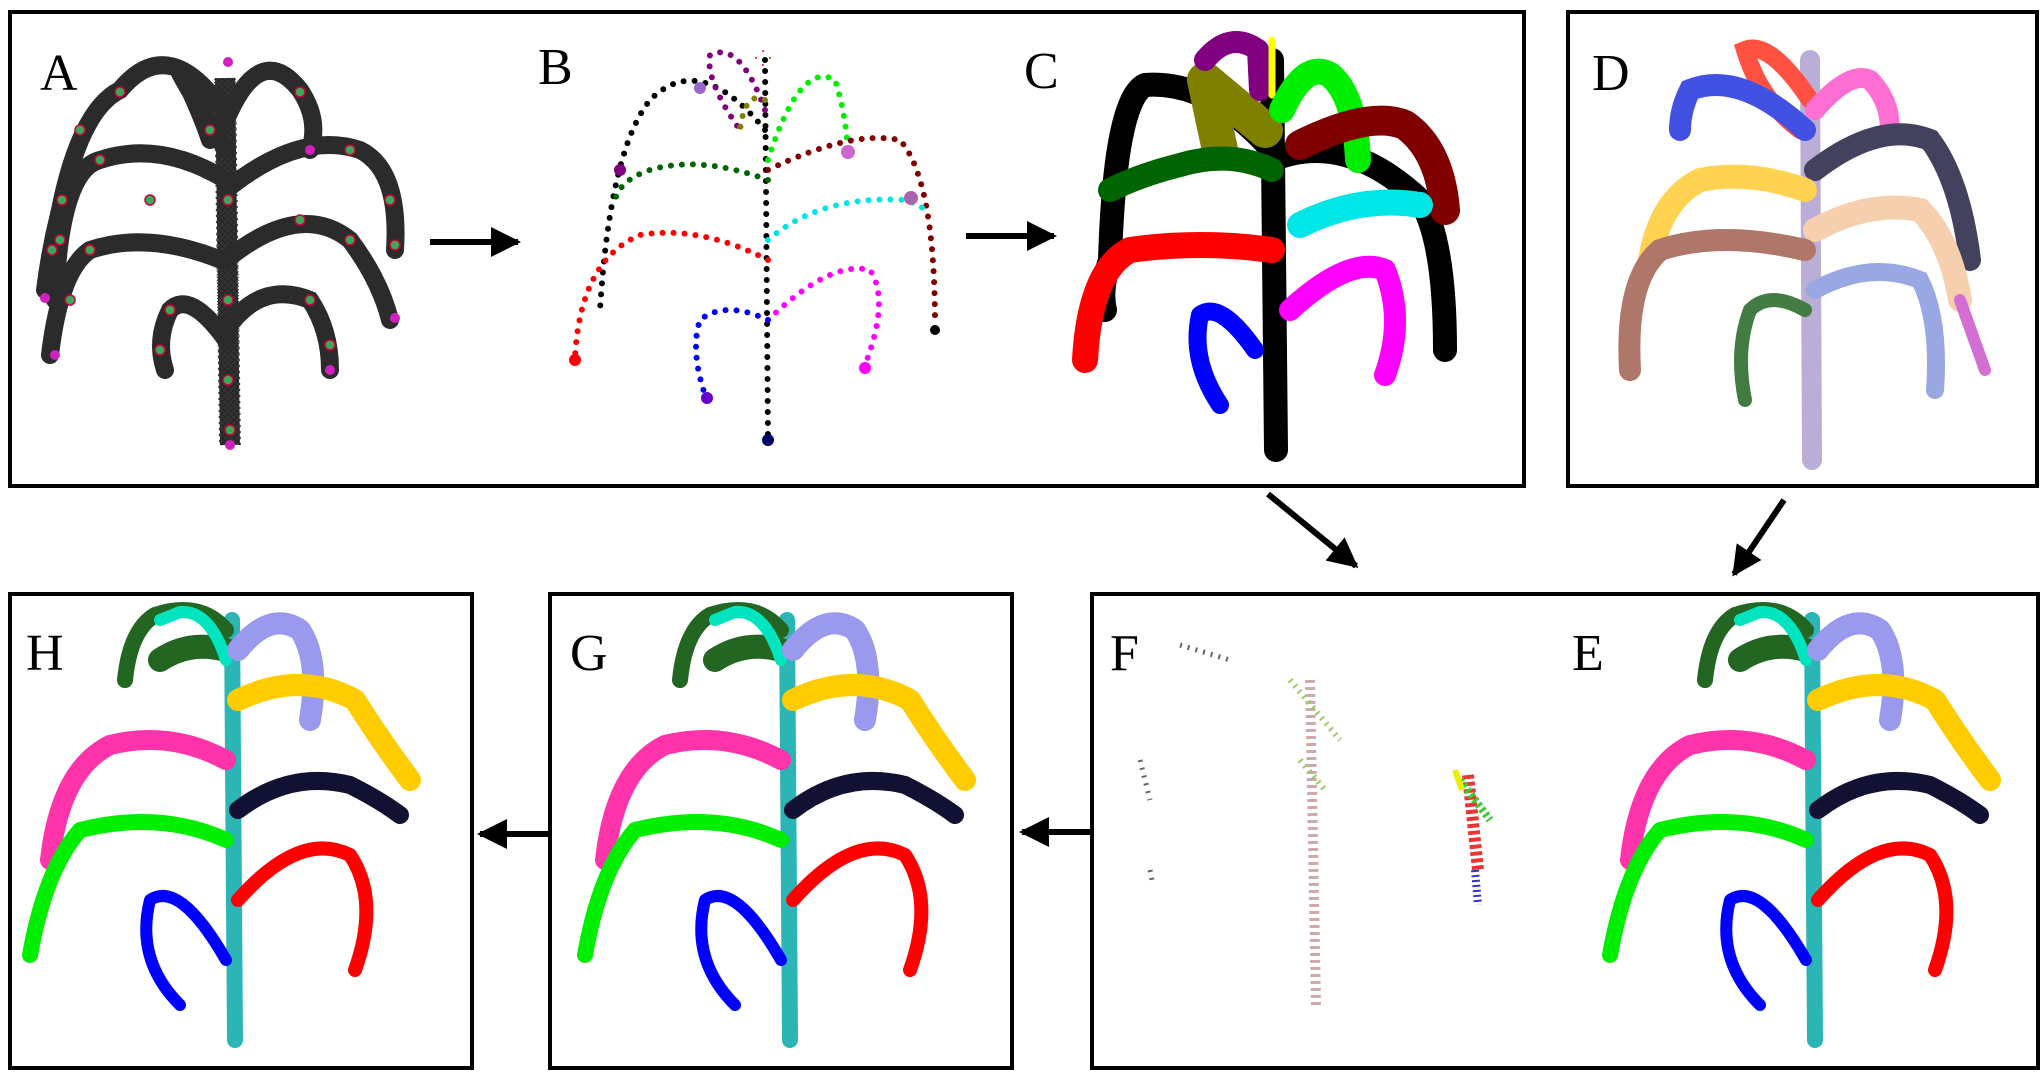  What do you see at coordinates (1315, 824) in the screenshot?
I see `panel-f-residual-points` at bounding box center [1315, 824].